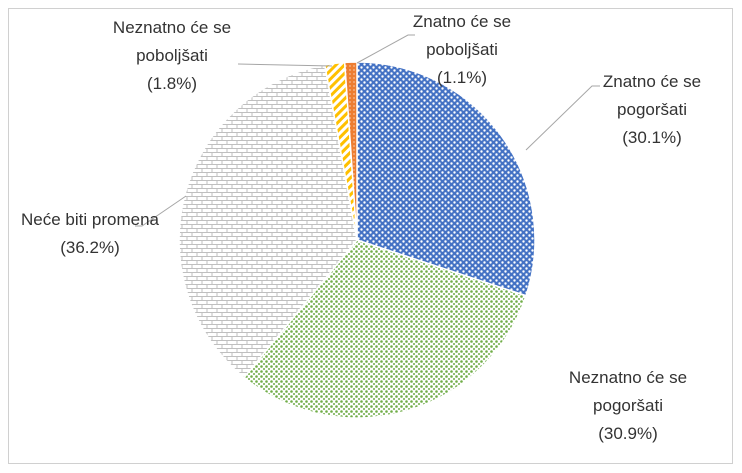  Describe the element at coordinates (628, 433) in the screenshot. I see `label-value: (30.9%)` at that location.